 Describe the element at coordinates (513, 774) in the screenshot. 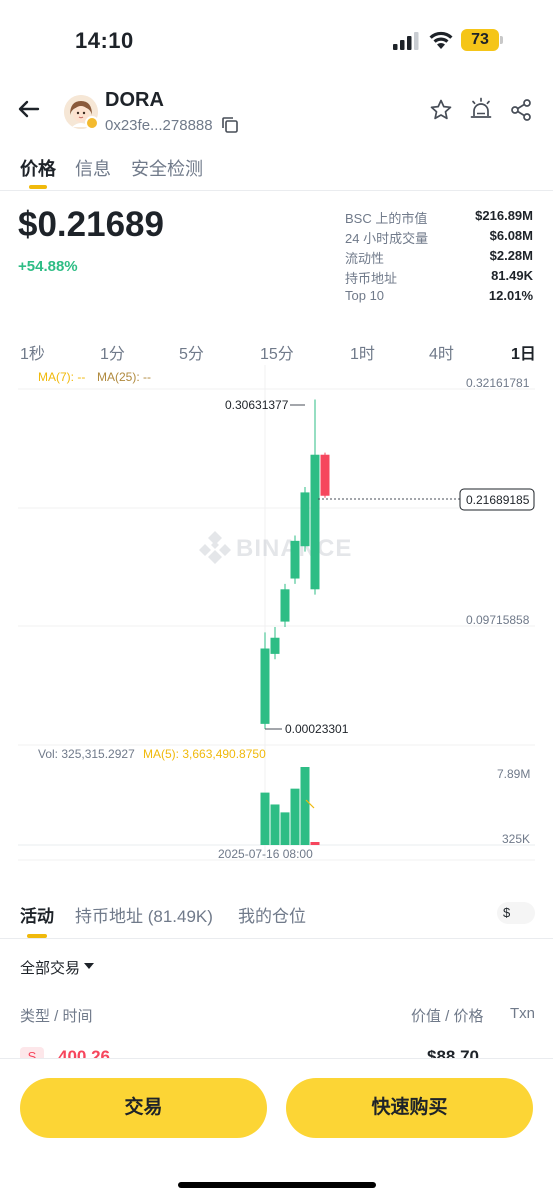

I see `volume-axis-top: 7.89M` at that location.